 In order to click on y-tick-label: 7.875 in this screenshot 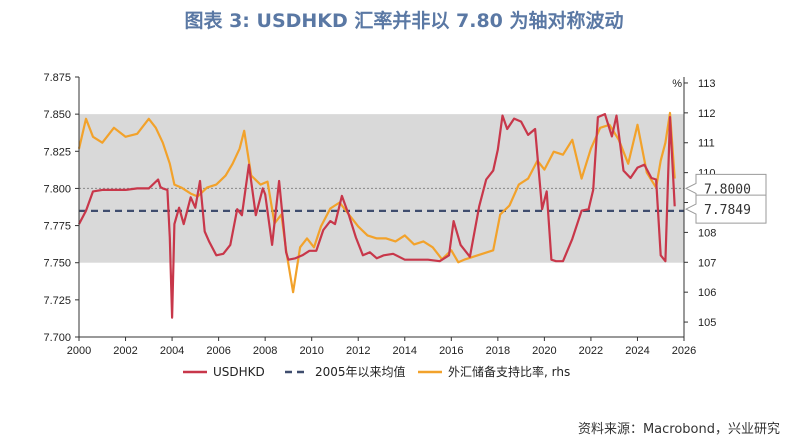, I will do `click(57, 78)`.